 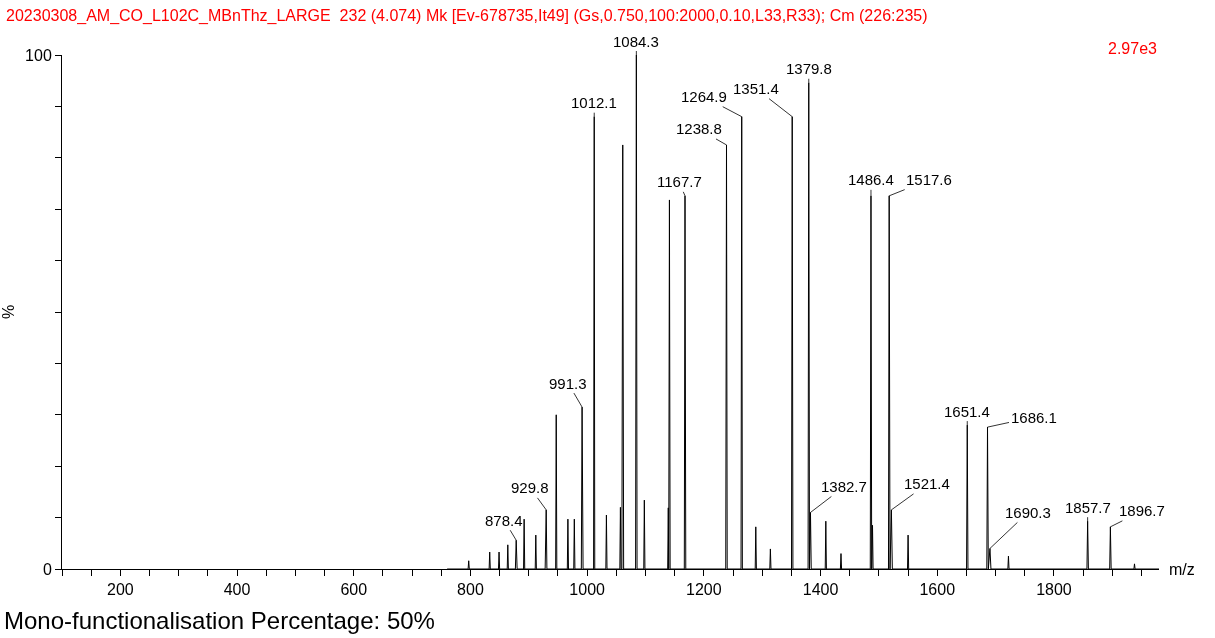 I want to click on x-tick-label: 600, so click(x=354, y=590).